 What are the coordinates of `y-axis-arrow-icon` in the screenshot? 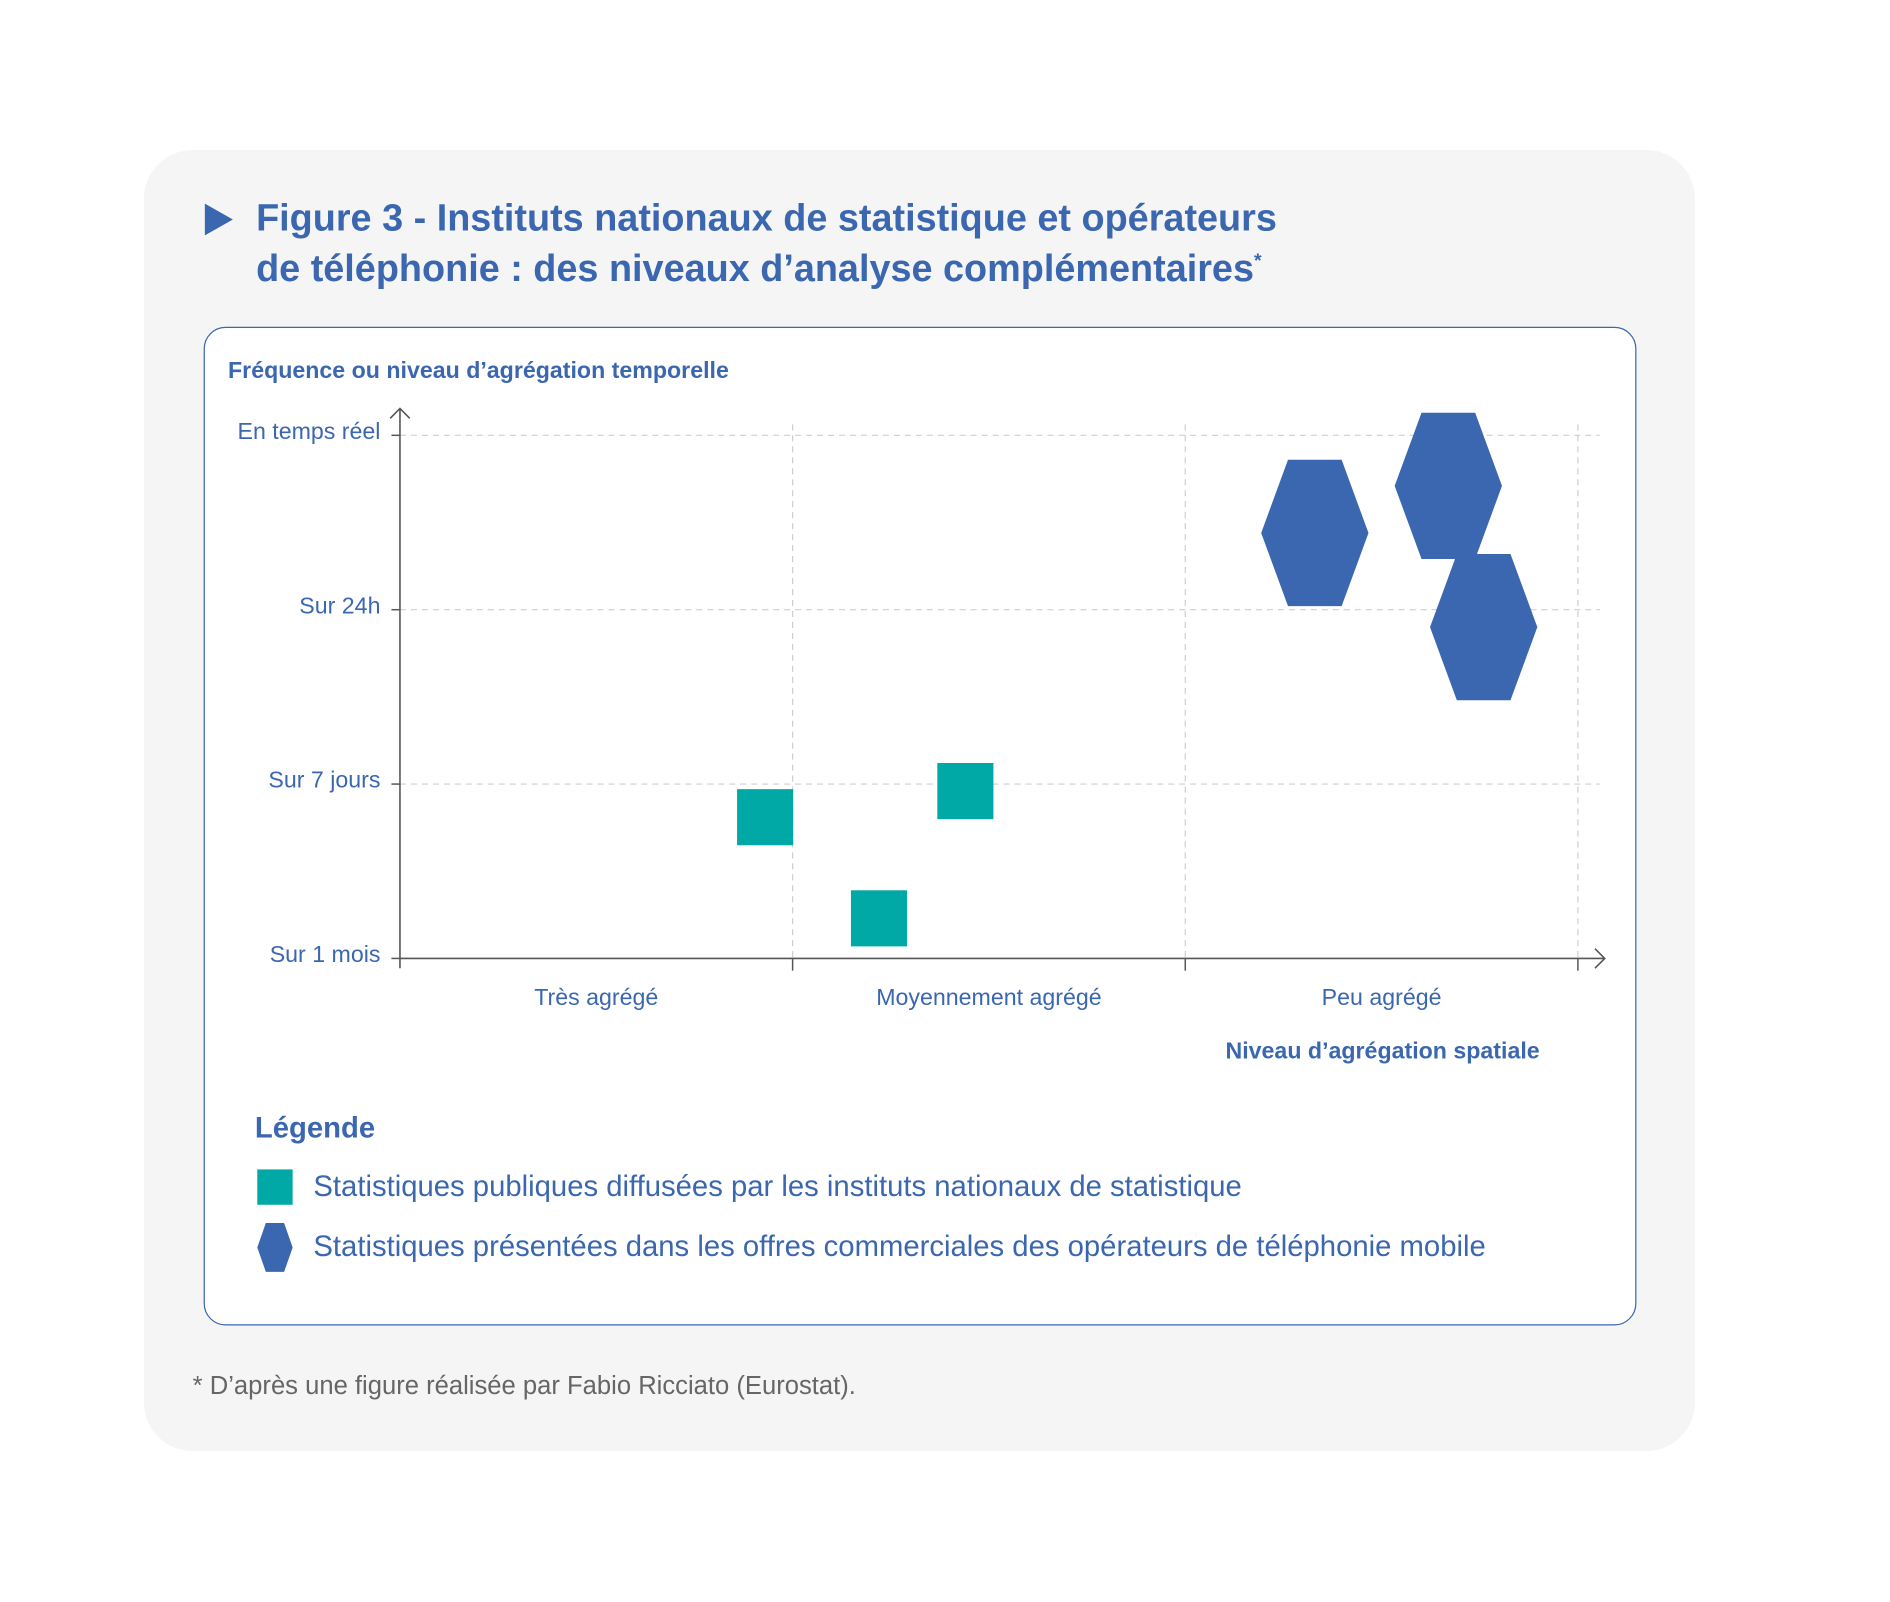 It's located at (400, 413).